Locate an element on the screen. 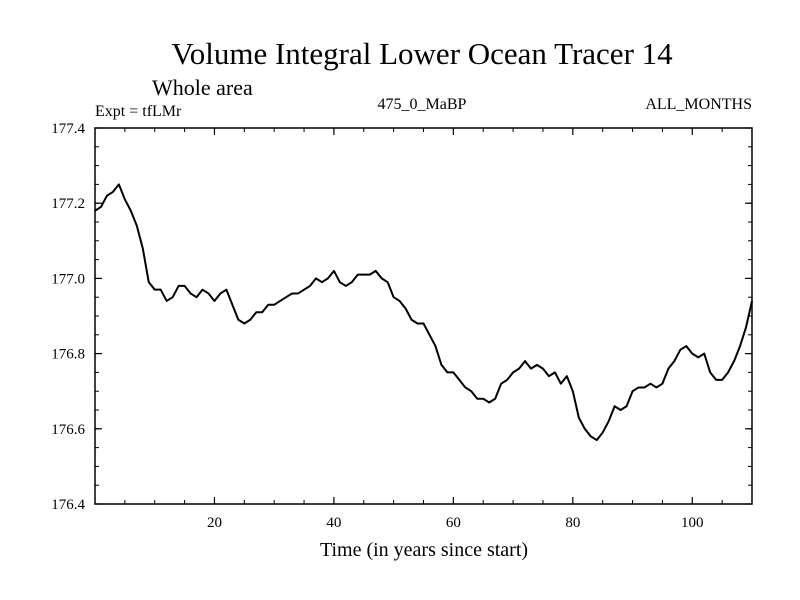 The image size is (800, 600). expt-label: Expt = tfLMr is located at coordinates (138, 111).